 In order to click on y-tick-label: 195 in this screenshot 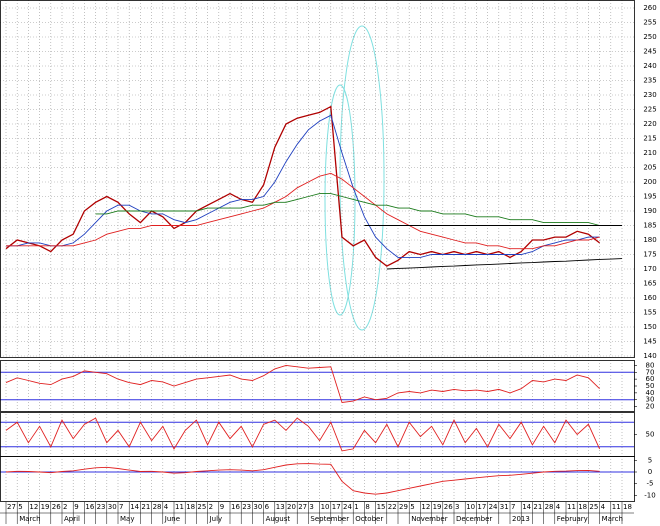, I will do `click(649, 197)`.